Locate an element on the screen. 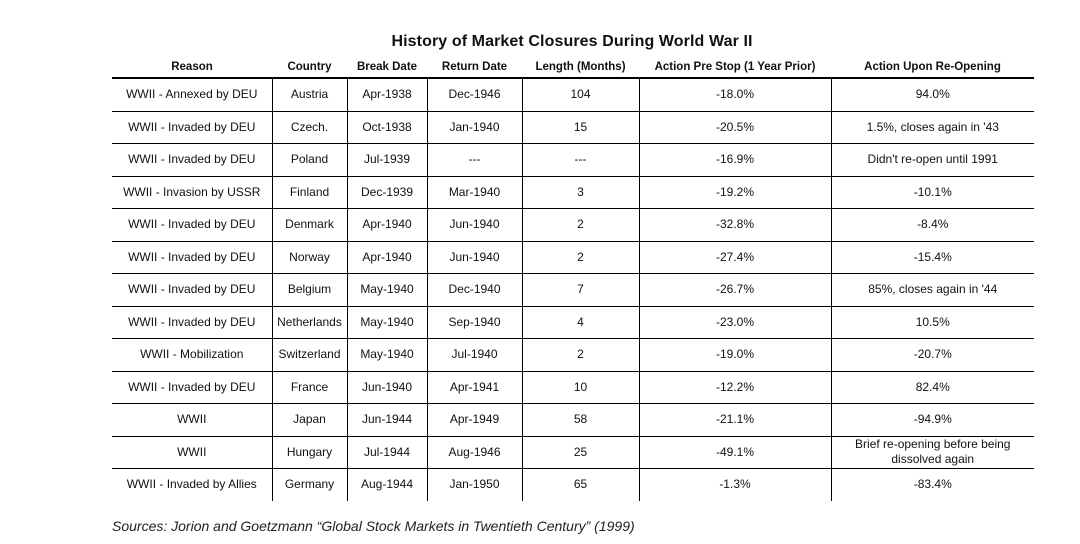  cell-action-pre-stop: -27.4% is located at coordinates (734, 257).